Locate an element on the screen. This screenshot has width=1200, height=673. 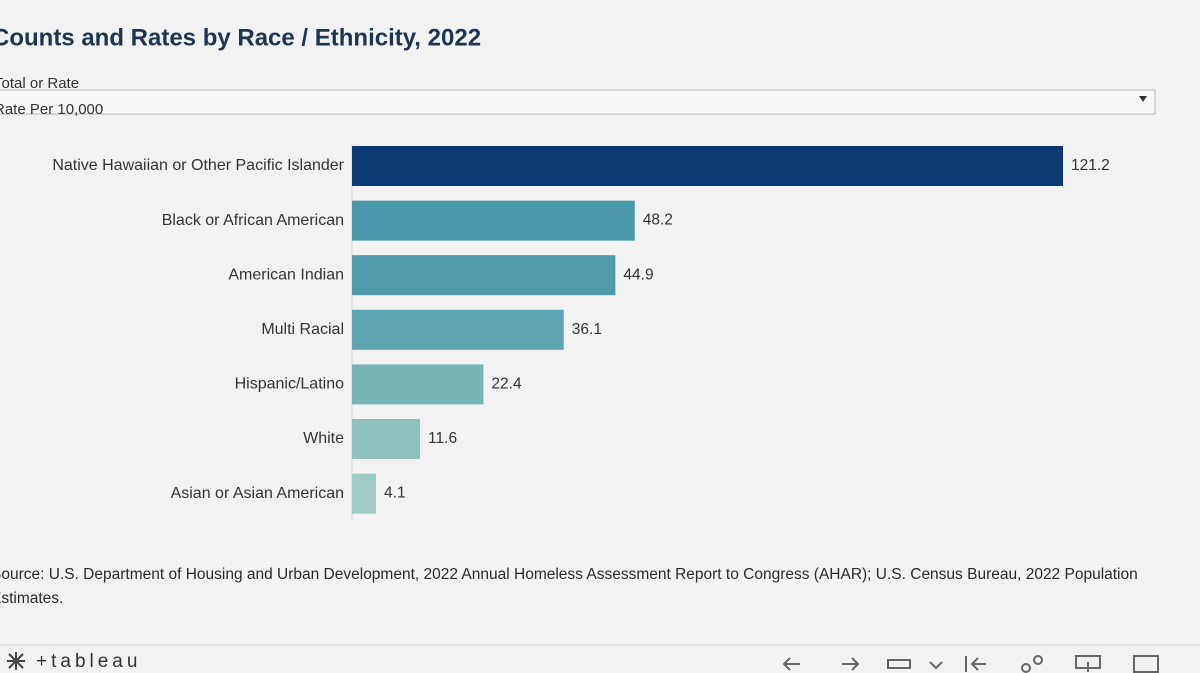
value-label: 48.2 is located at coordinates (658, 220).